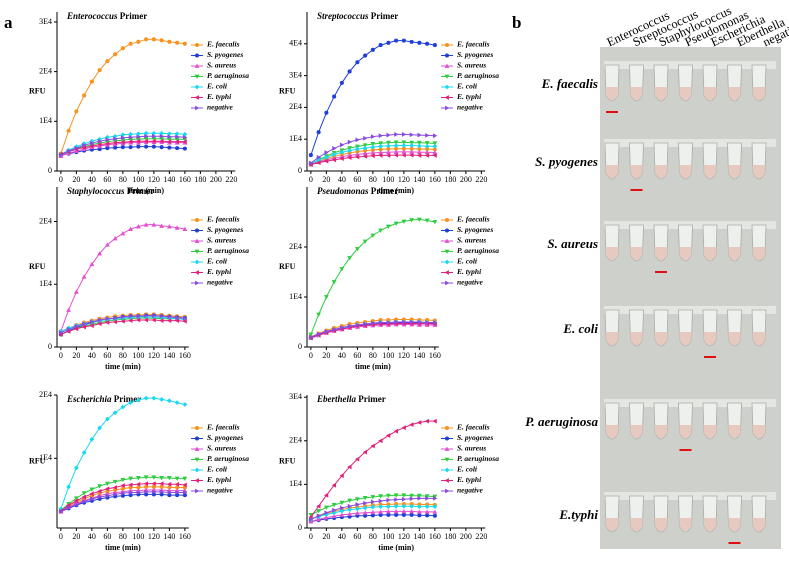 The height and width of the screenshot is (562, 789). What do you see at coordinates (123, 366) in the screenshot?
I see `x-axis-label: time (min)` at bounding box center [123, 366].